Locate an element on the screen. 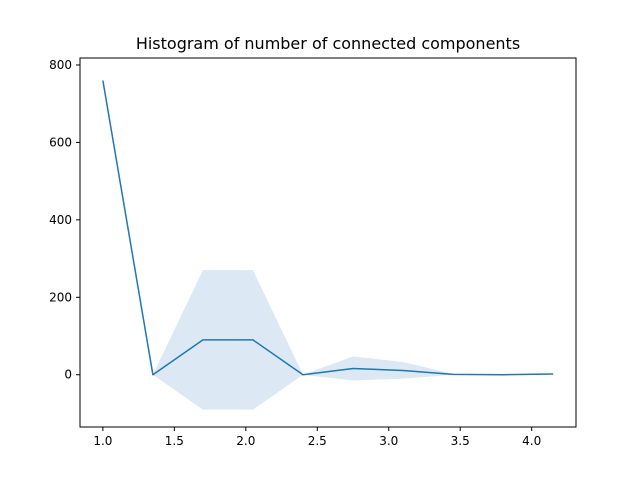 The height and width of the screenshot is (480, 640). x-tick-label: 1.5 is located at coordinates (174, 441).